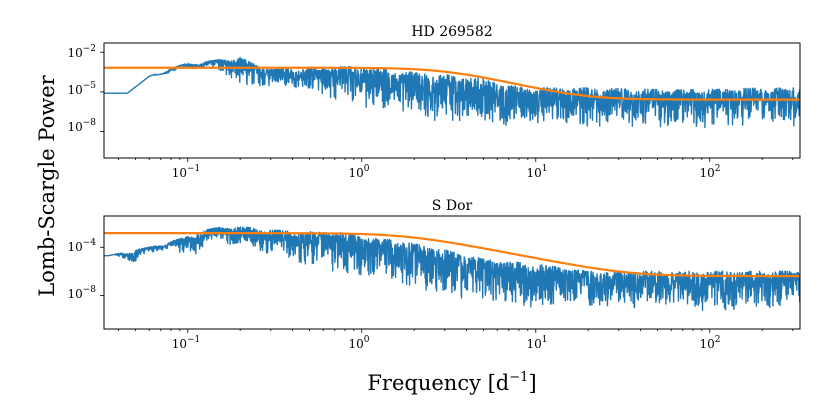 This screenshot has height=415, width=830. I want to click on y-tick-label: 10⁻², so click(81, 52).